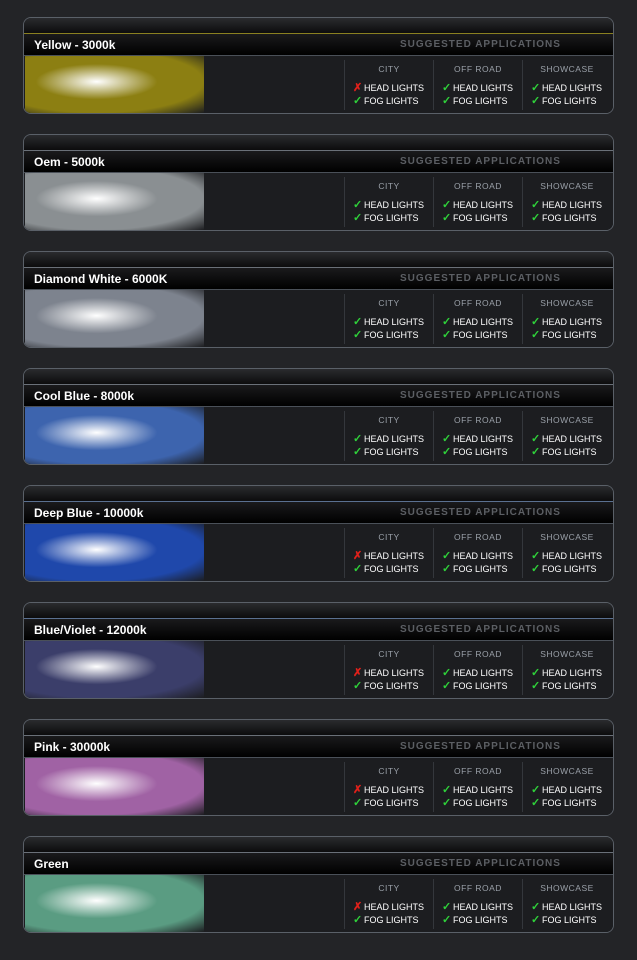 The width and height of the screenshot is (637, 960). What do you see at coordinates (318, 377) in the screenshot?
I see `panel-top-bar` at bounding box center [318, 377].